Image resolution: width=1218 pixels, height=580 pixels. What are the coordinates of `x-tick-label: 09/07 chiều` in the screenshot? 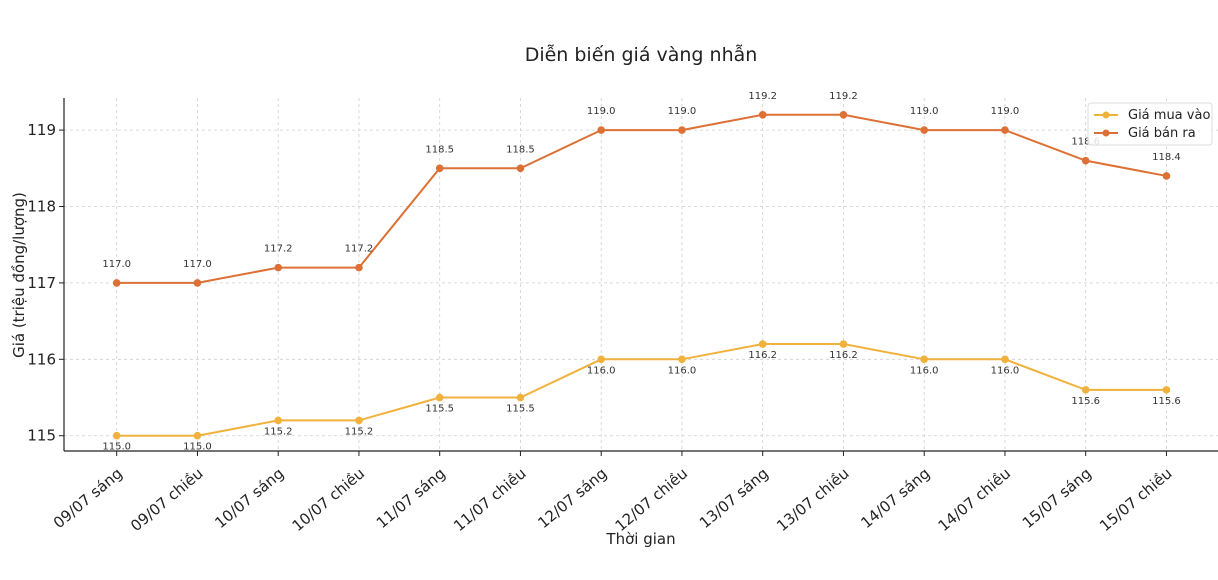 It's located at (166, 499).